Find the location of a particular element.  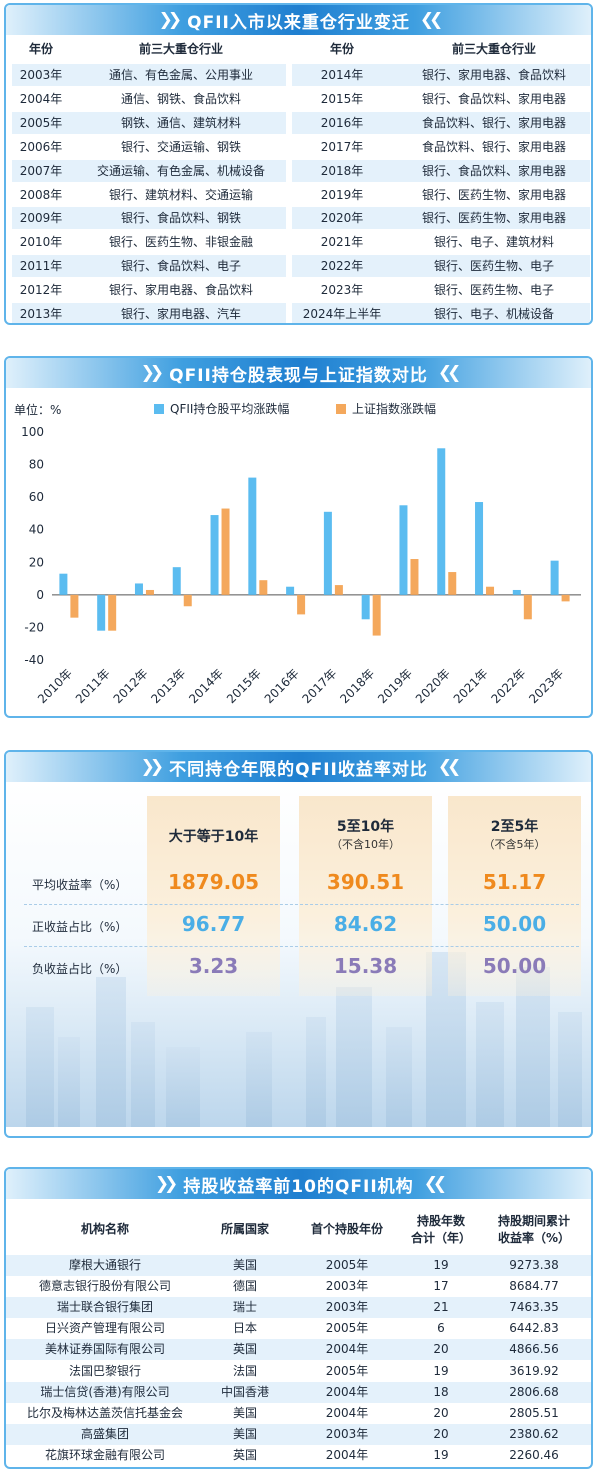

row-label: 负收益占比（%） is located at coordinates (80, 969).